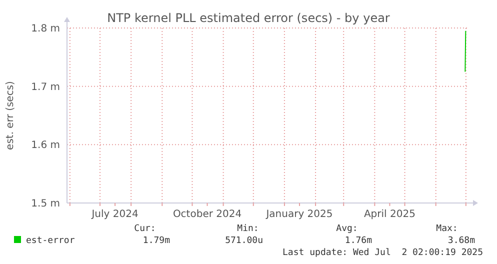  I want to click on y-axis-title: est. err (secs), so click(10, 115).